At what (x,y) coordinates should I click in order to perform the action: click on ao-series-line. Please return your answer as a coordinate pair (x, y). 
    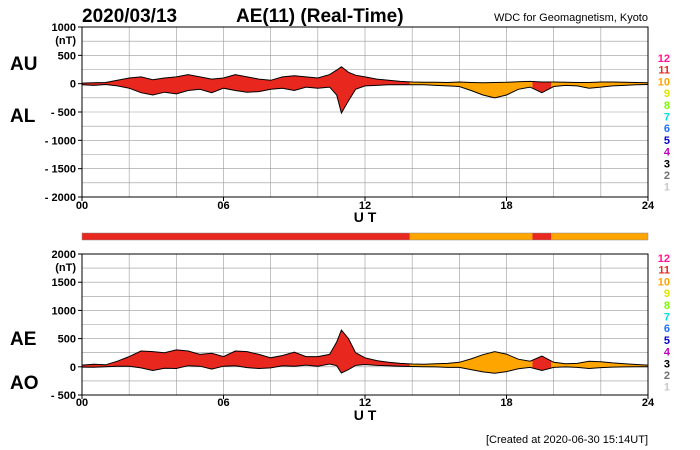
    Looking at the image, I should click on (364, 368).